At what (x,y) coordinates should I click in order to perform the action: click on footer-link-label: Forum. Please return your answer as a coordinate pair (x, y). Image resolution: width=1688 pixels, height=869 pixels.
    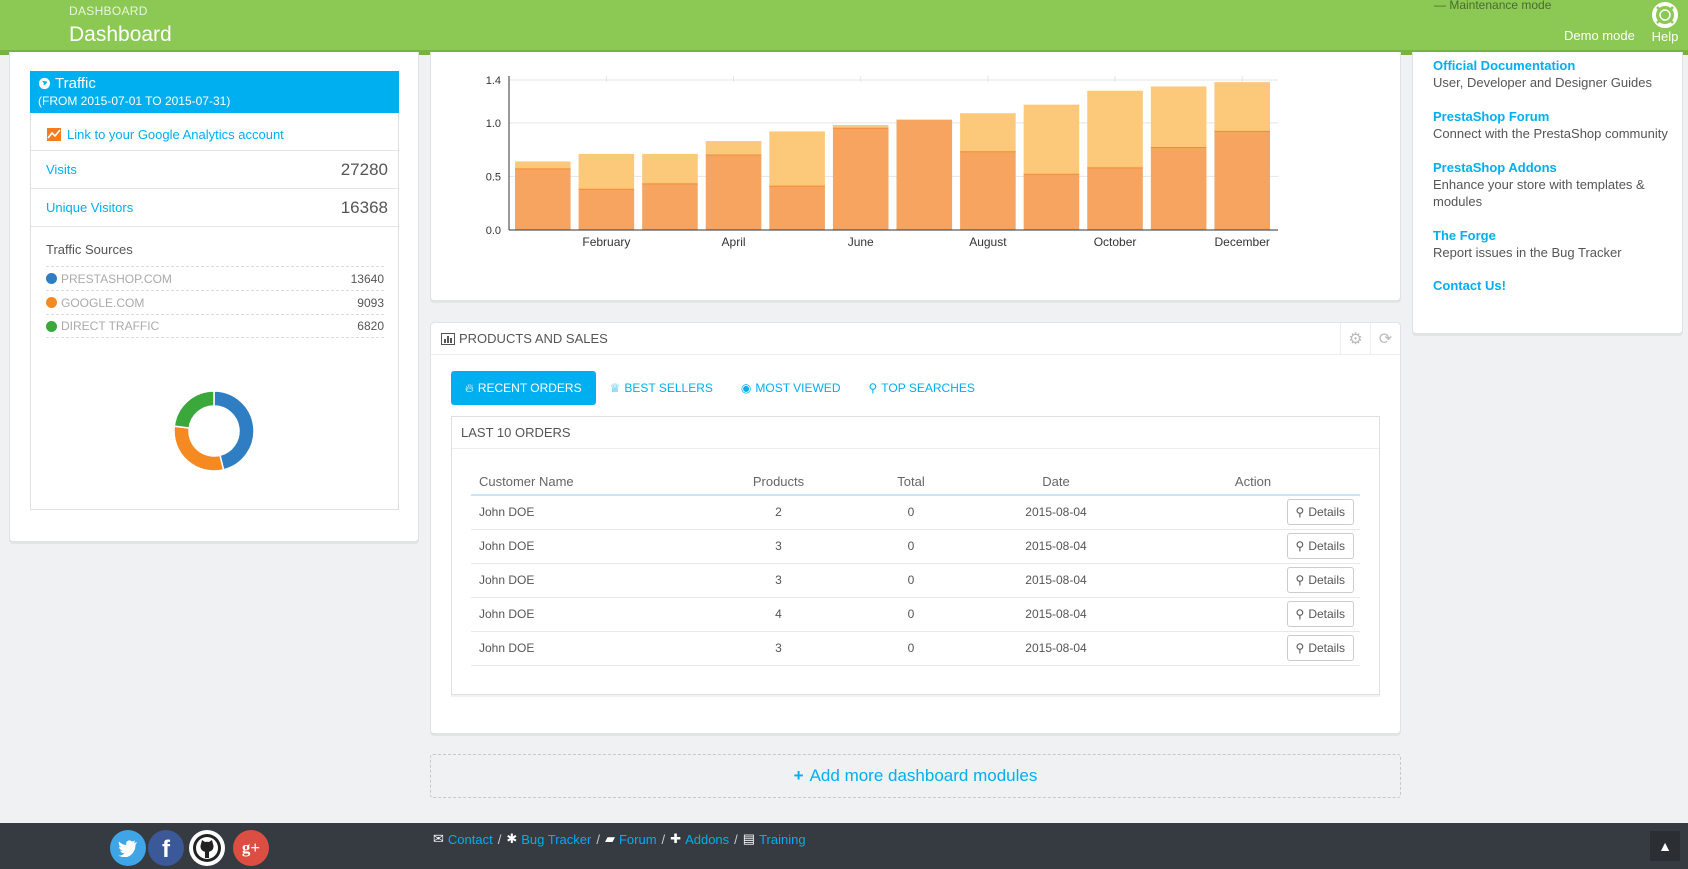
    Looking at the image, I should click on (637, 839).